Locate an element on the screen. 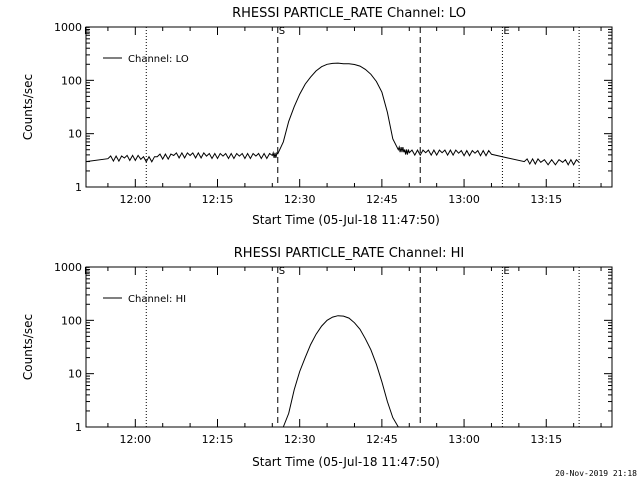  legend-label: Channel: HI is located at coordinates (157, 299).